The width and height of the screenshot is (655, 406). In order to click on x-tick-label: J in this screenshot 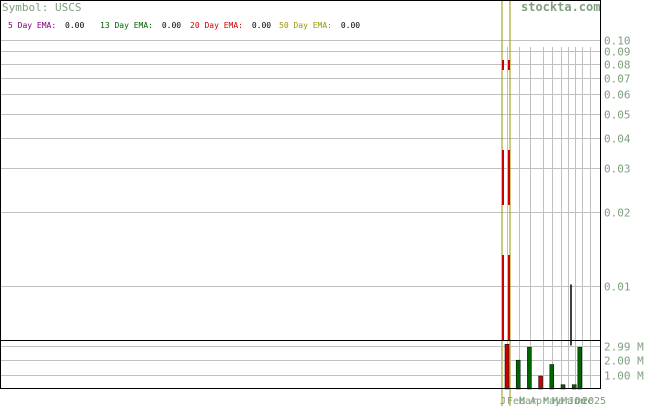, I will do `click(503, 401)`.